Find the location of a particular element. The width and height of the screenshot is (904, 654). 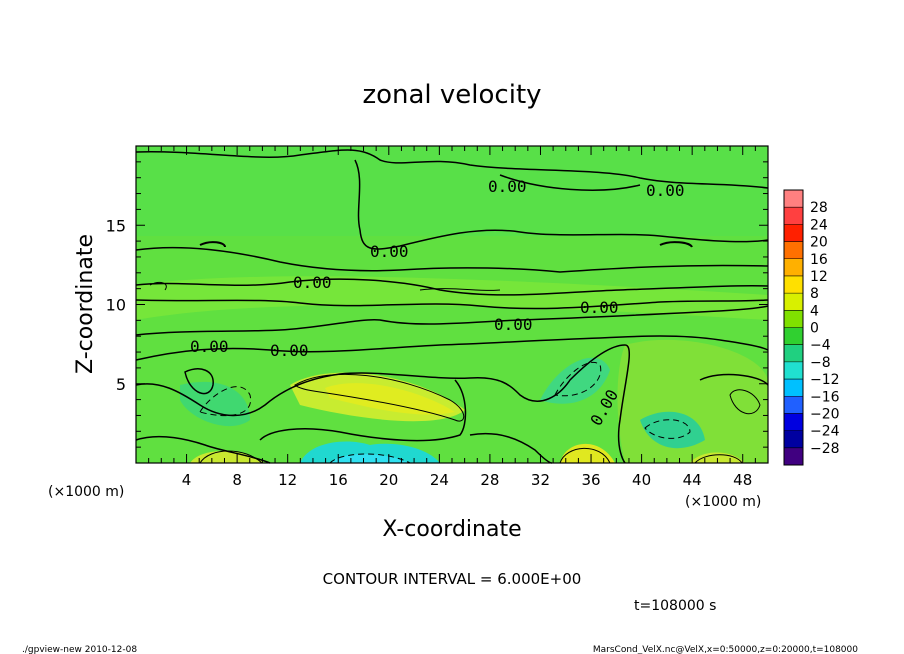

x-tick-label: 40 is located at coordinates (641, 480).